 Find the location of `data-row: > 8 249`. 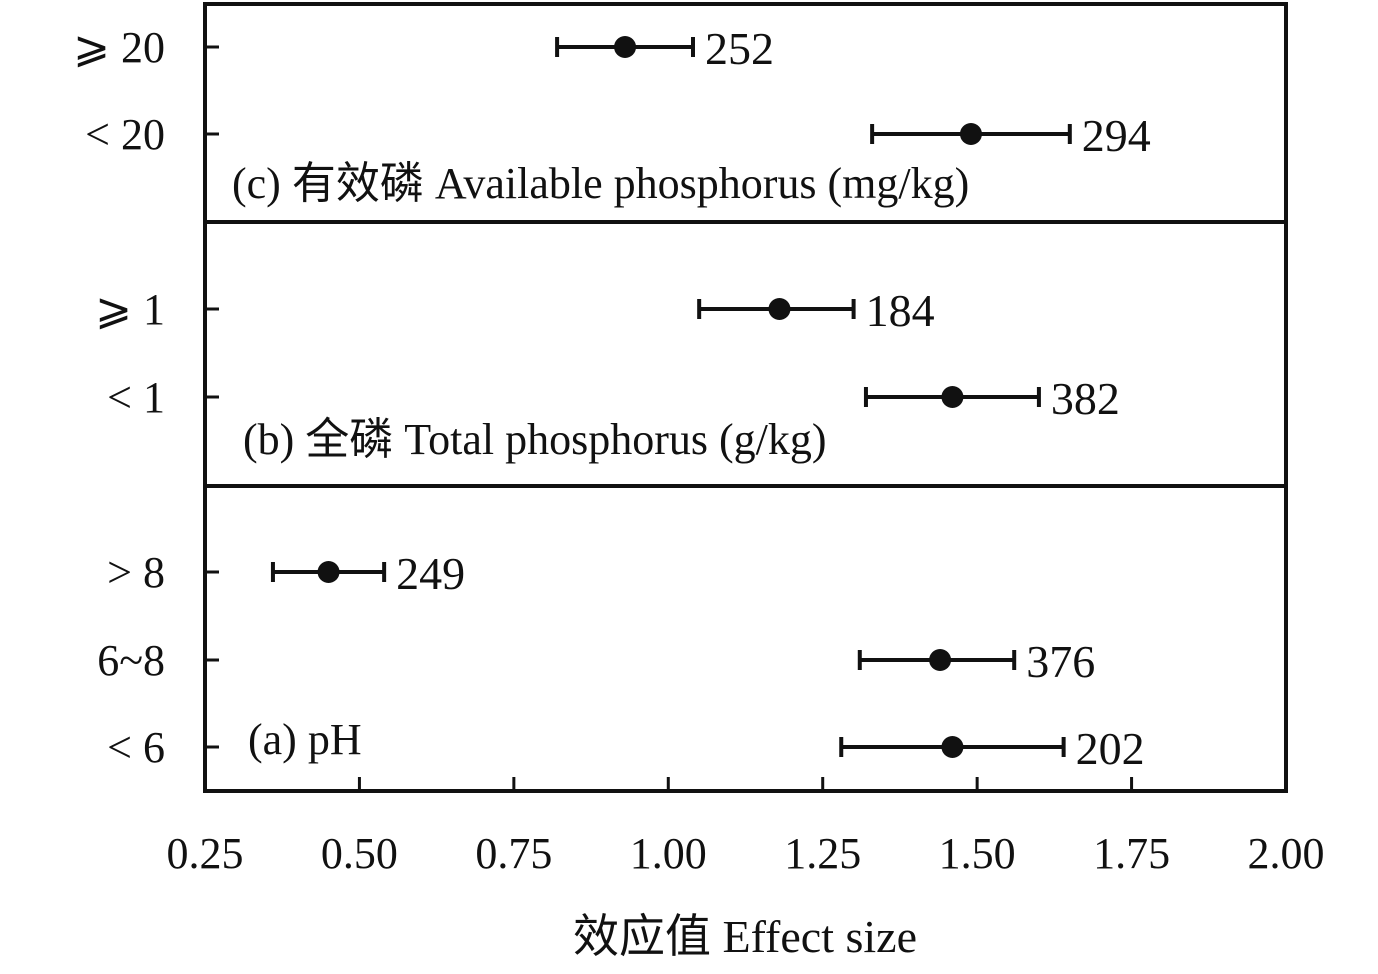

data-row: > 8 249 is located at coordinates (286, 573).